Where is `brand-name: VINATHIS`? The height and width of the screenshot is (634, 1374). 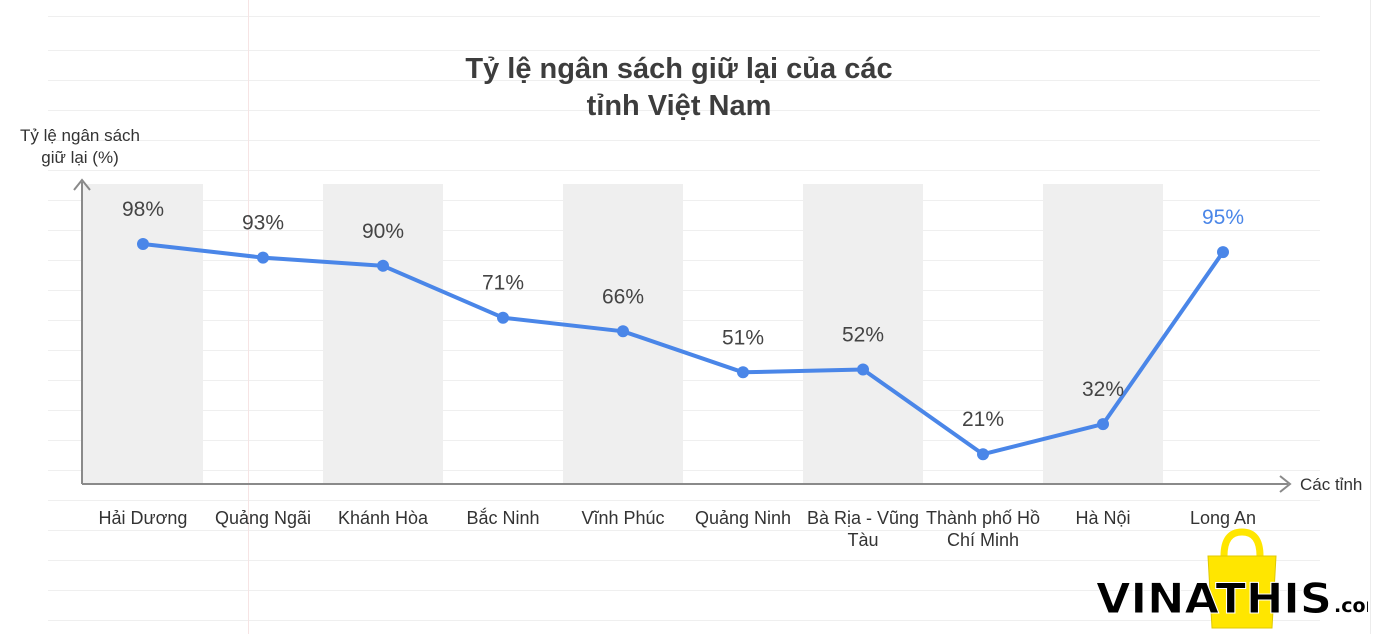
brand-name: VINATHIS is located at coordinates (1214, 598).